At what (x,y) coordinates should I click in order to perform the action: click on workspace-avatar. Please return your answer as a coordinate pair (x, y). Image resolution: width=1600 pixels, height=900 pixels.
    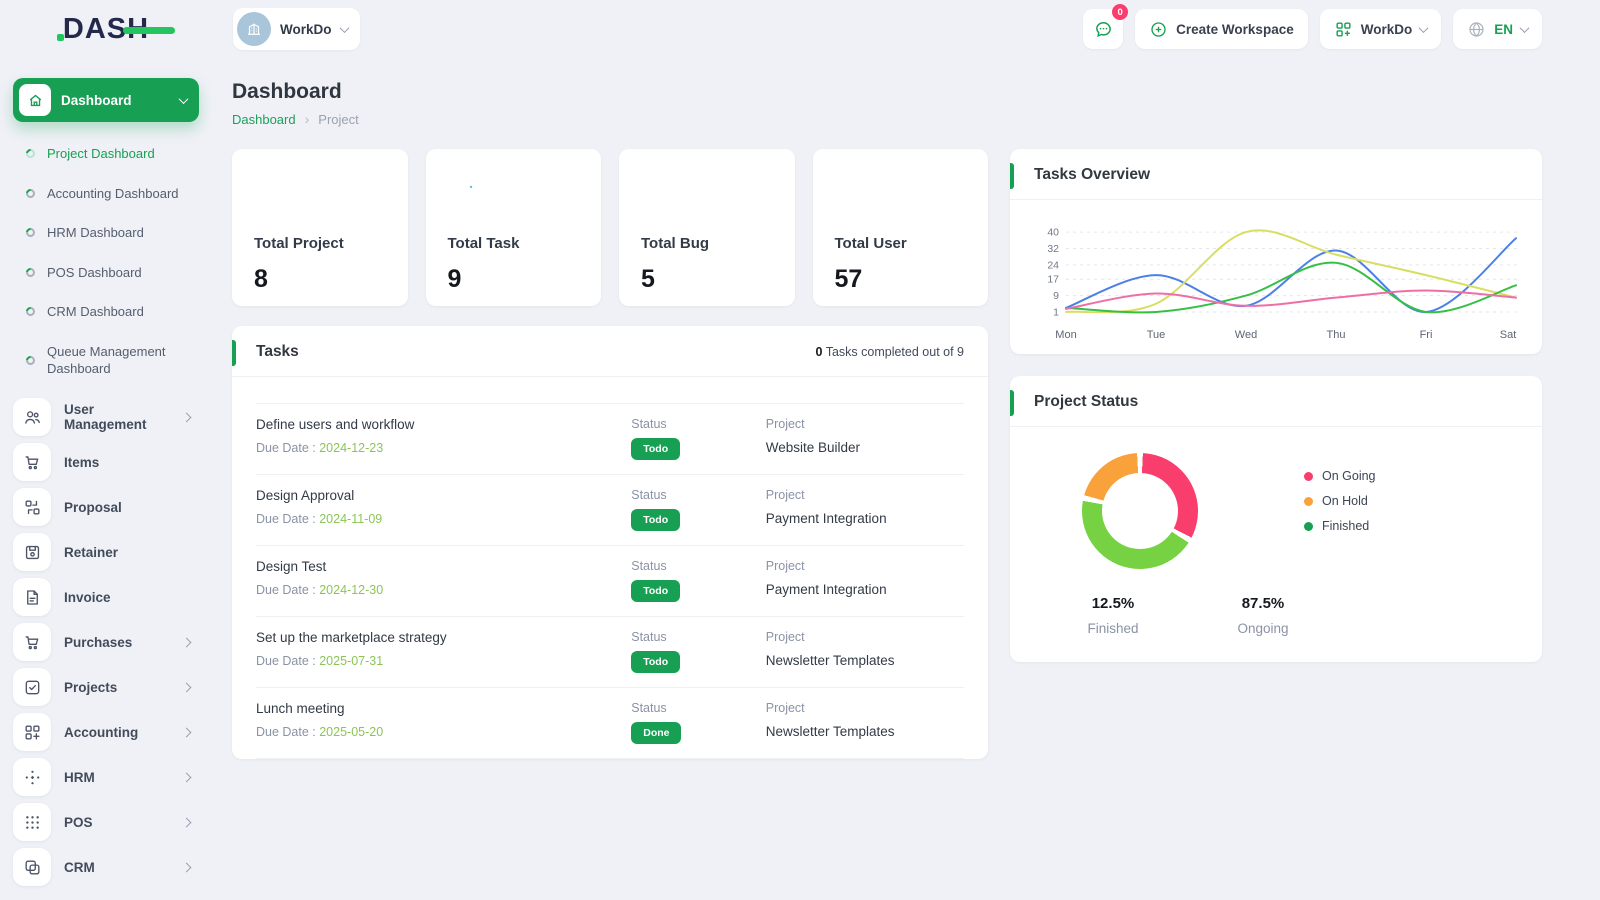
    Looking at the image, I should click on (254, 29).